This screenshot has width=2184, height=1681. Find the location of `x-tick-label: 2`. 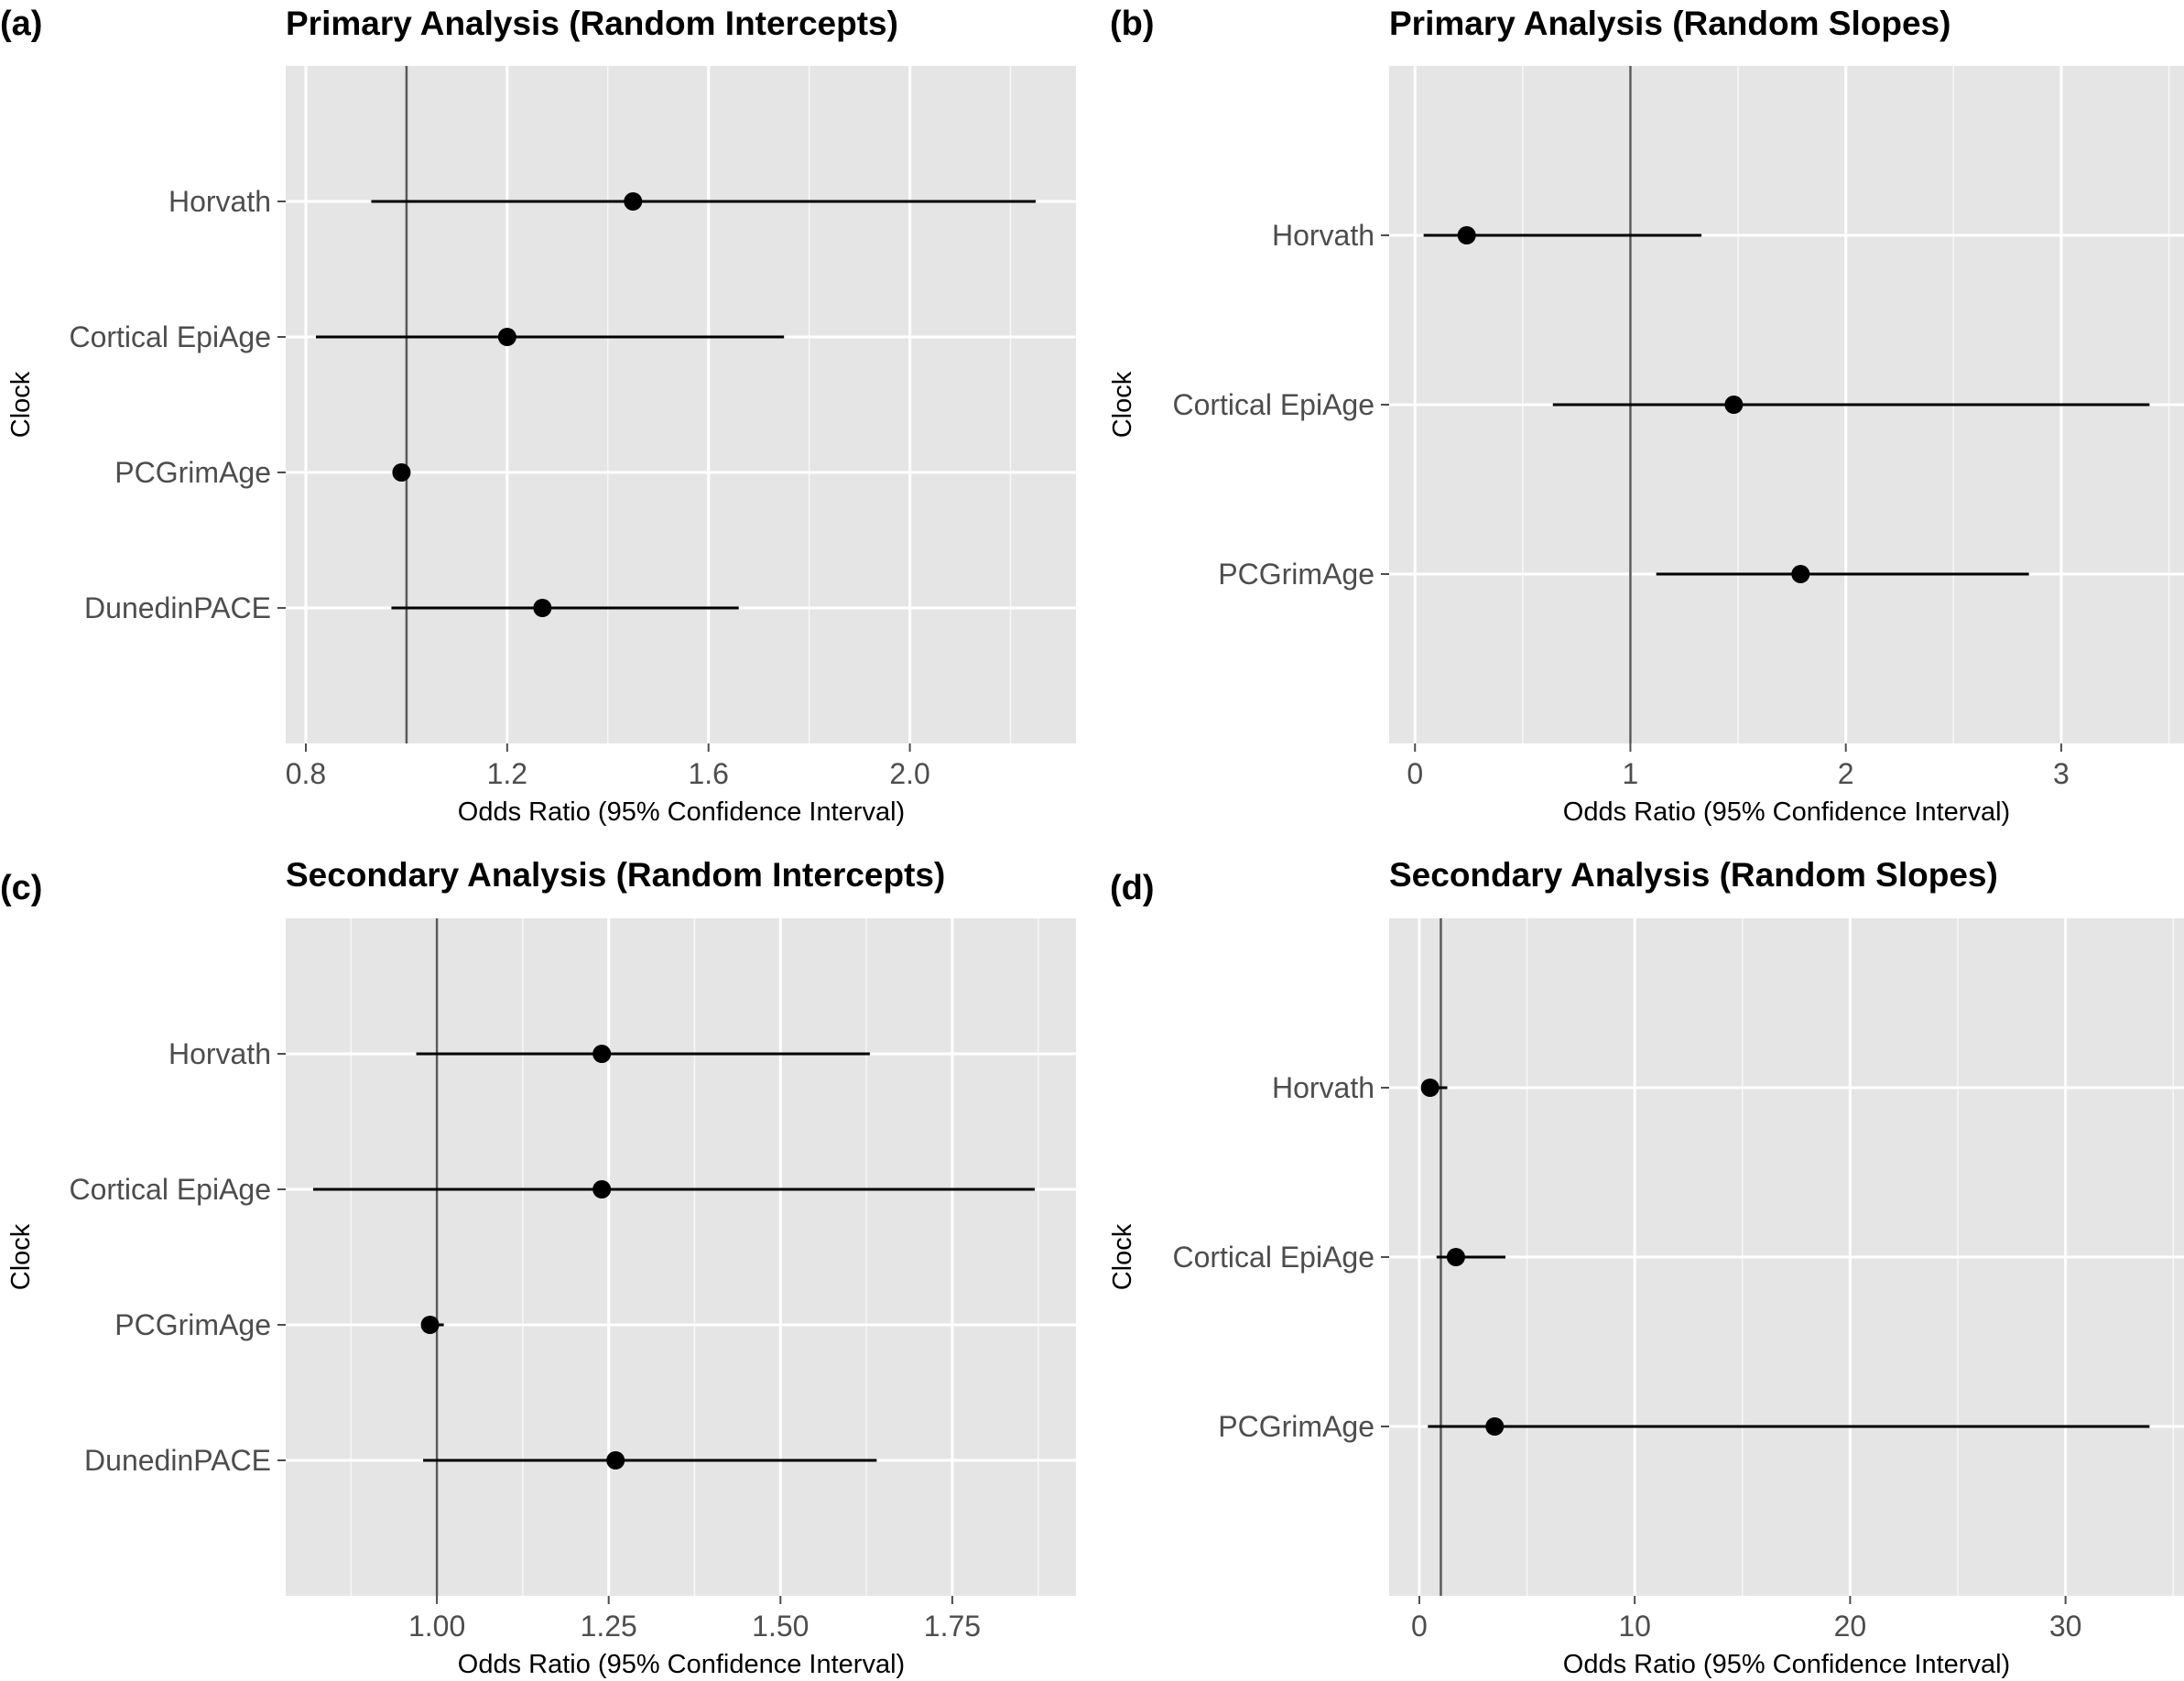

x-tick-label: 2 is located at coordinates (1846, 773).